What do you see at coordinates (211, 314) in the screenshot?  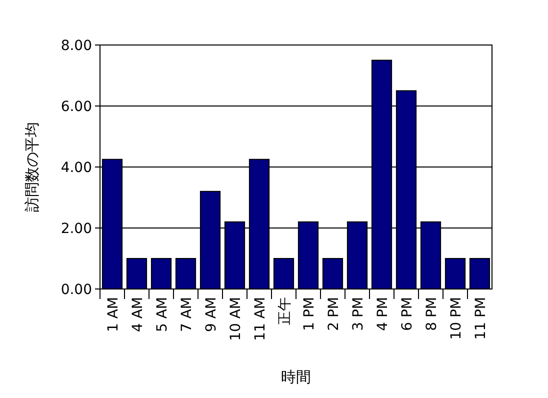 I see `x-tick-label: 9 AM` at bounding box center [211, 314].